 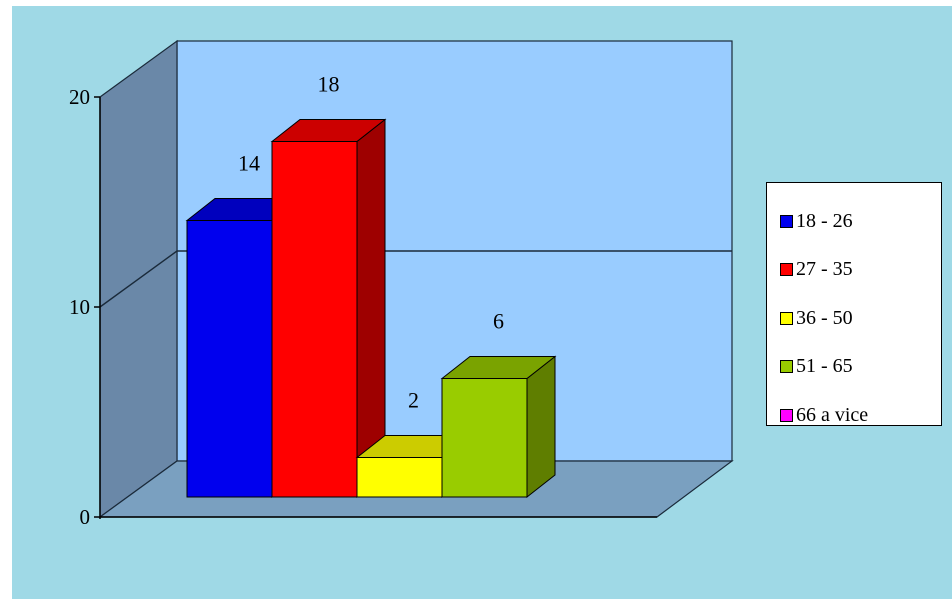 What do you see at coordinates (415, 279) in the screenshot?
I see `gridline` at bounding box center [415, 279].